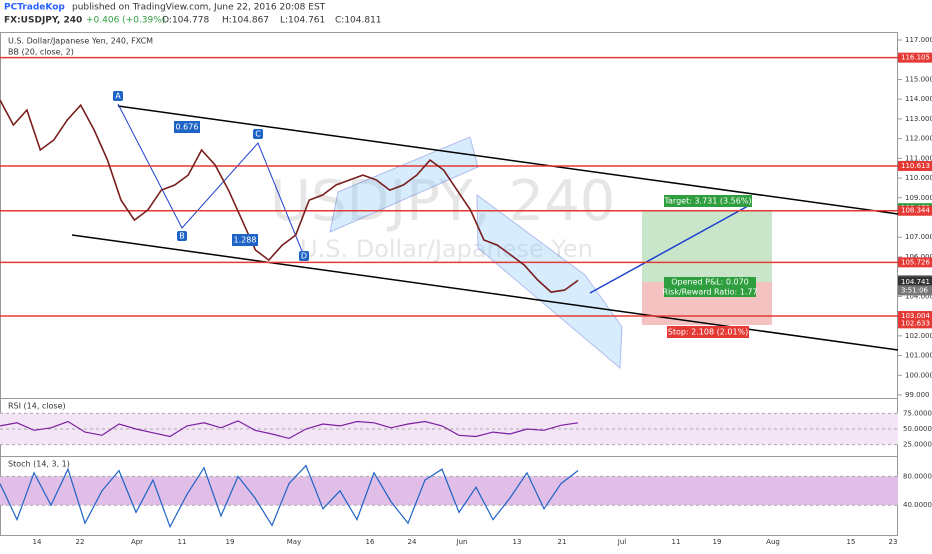  Describe the element at coordinates (918, 178) in the screenshot. I see `y-tick-label: 110.000` at that location.